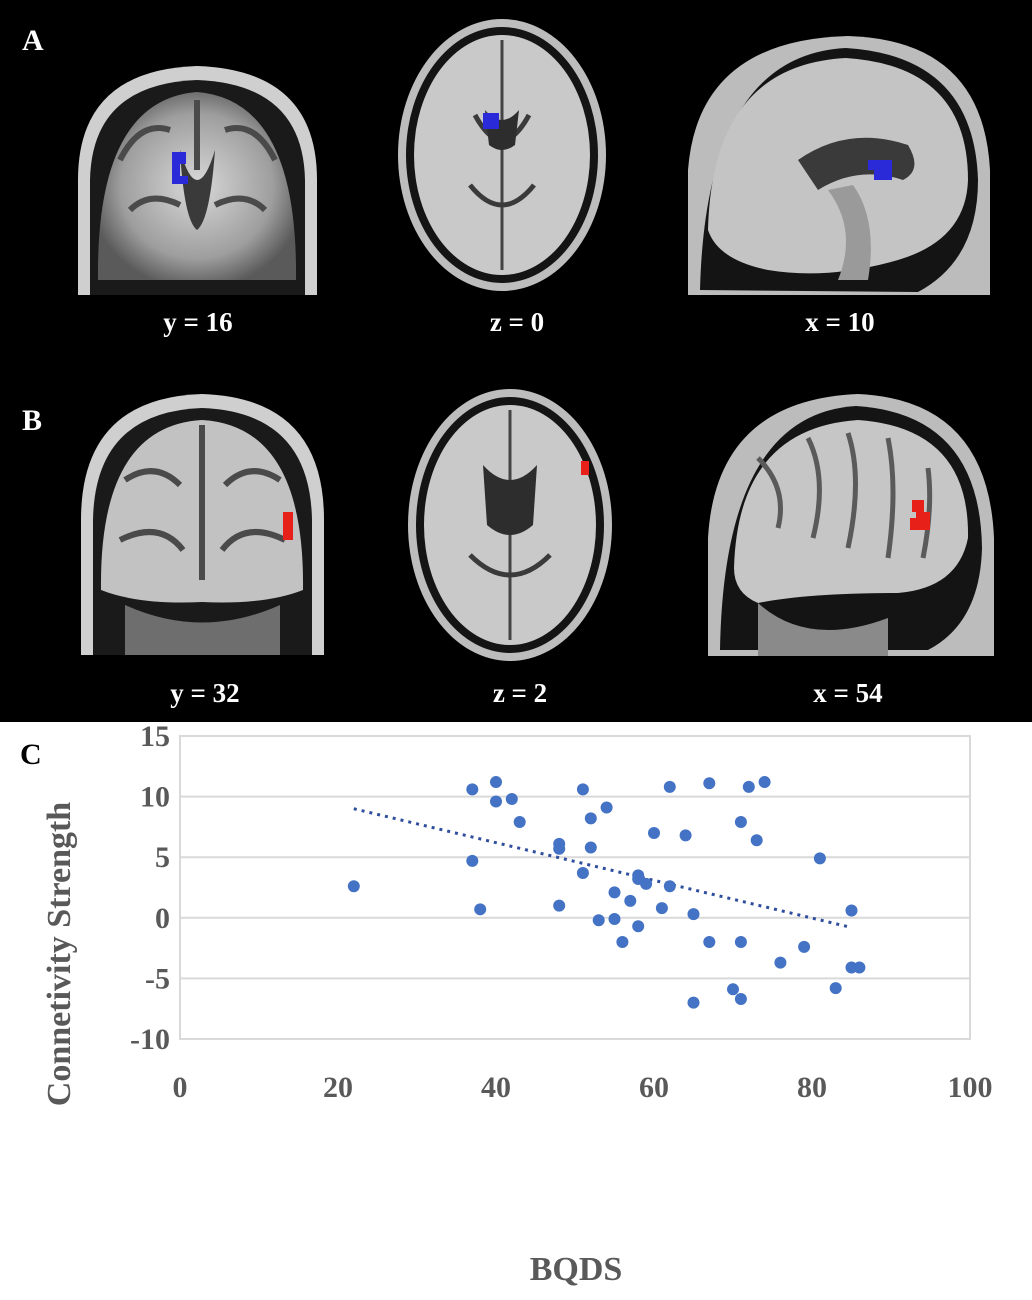 This screenshot has height=1300, width=1032. What do you see at coordinates (150, 1039) in the screenshot?
I see `y-tick-label: -10` at bounding box center [150, 1039].